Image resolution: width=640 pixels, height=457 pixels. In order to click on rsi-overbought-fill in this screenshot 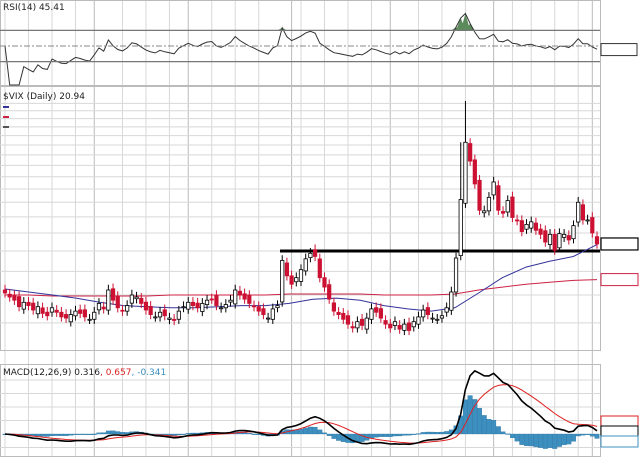, I will do `click(376, 22)`.